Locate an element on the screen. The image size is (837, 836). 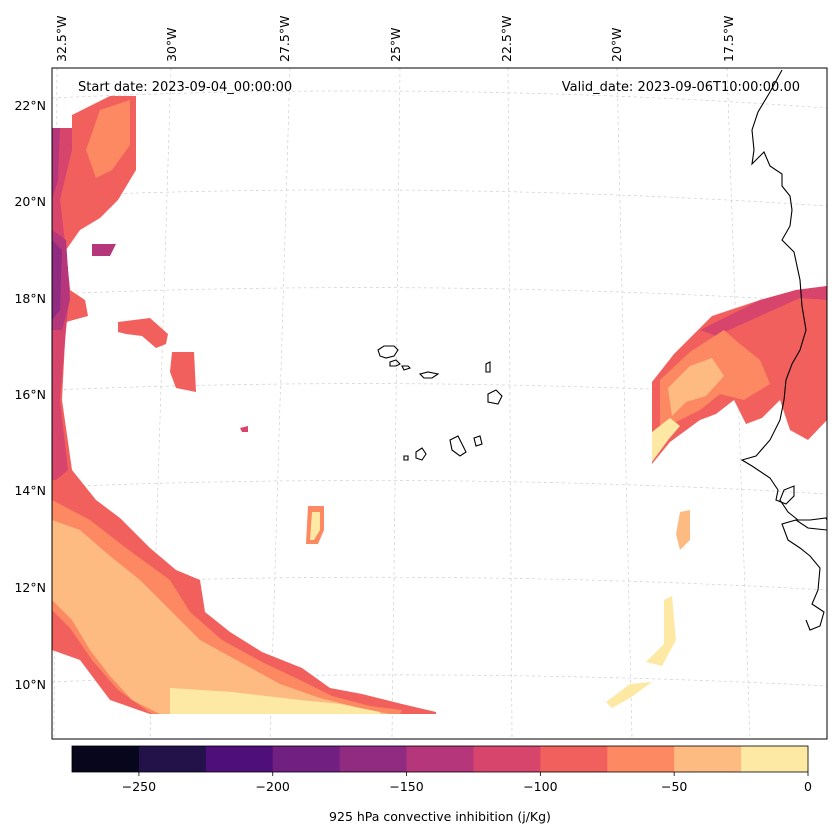
lon-label: 17.5°W is located at coordinates (728, 39).